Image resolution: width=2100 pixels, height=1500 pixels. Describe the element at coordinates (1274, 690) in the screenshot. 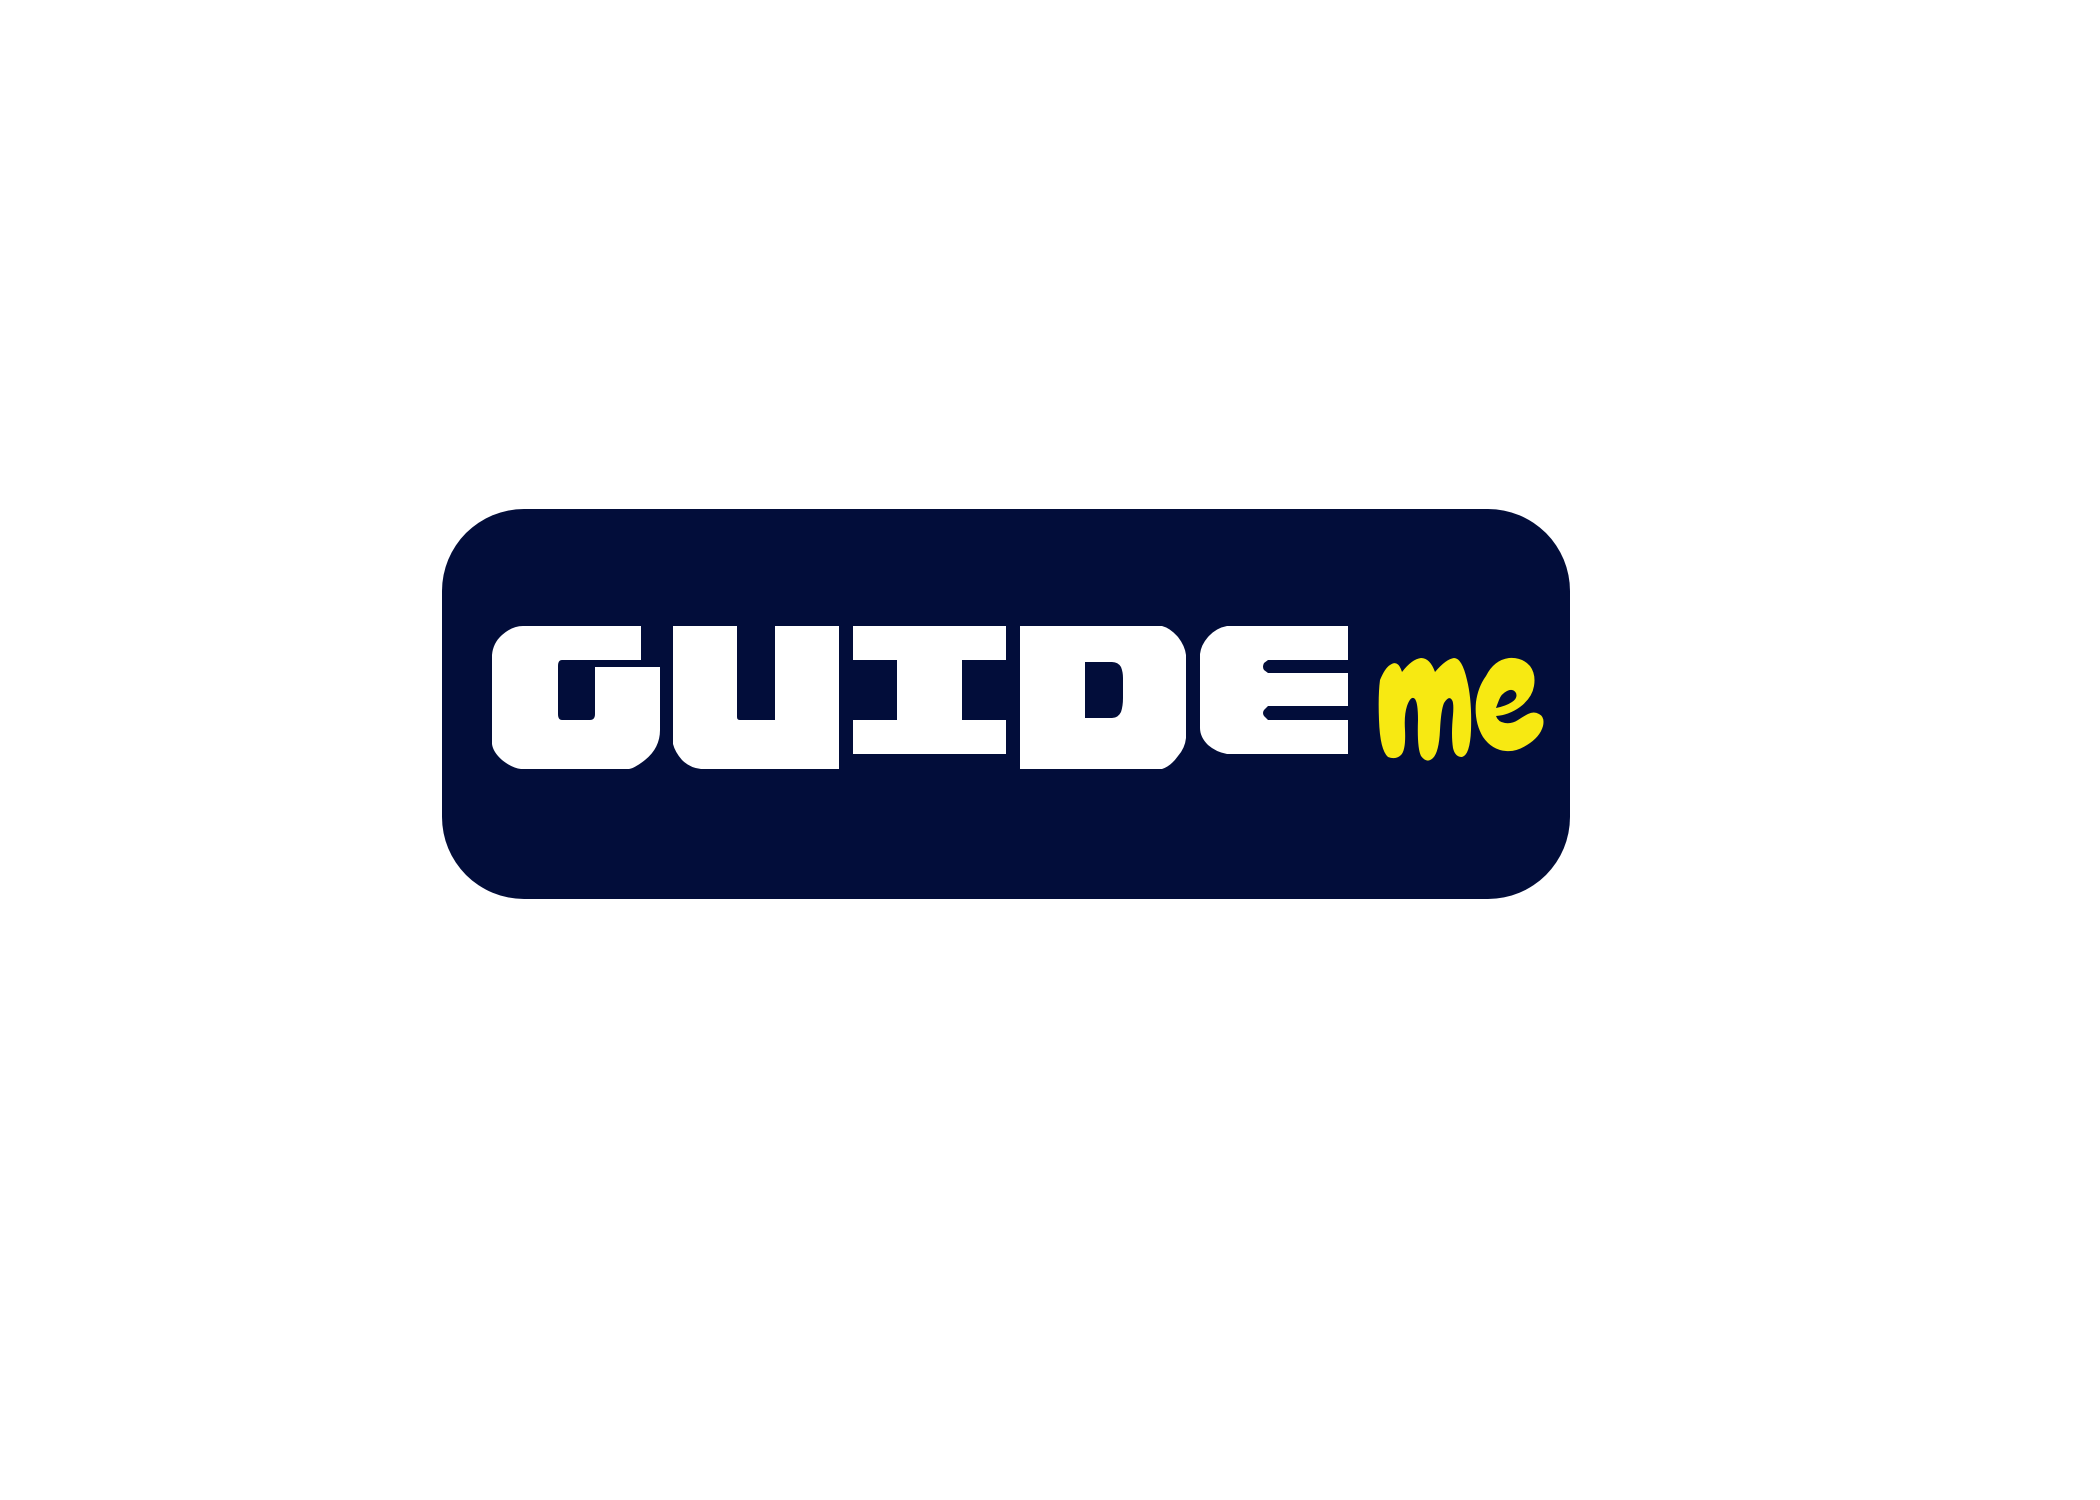

I see `letter-e` at that location.